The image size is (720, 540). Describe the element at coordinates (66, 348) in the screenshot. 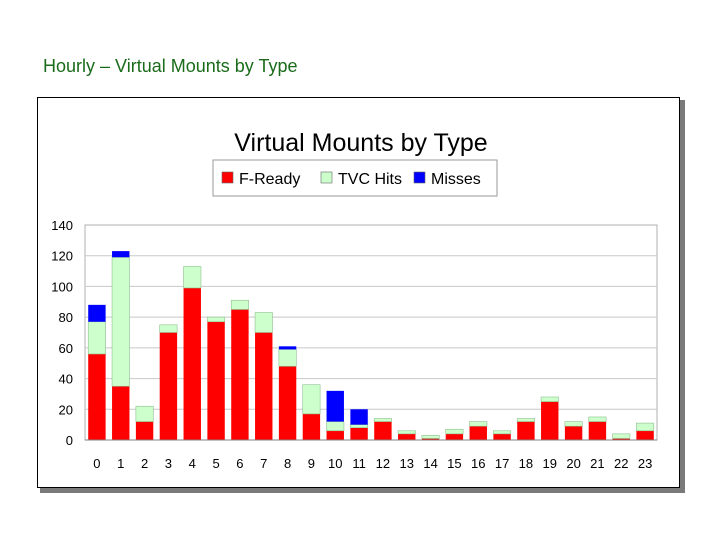

I see `y-tick-label: 60` at that location.